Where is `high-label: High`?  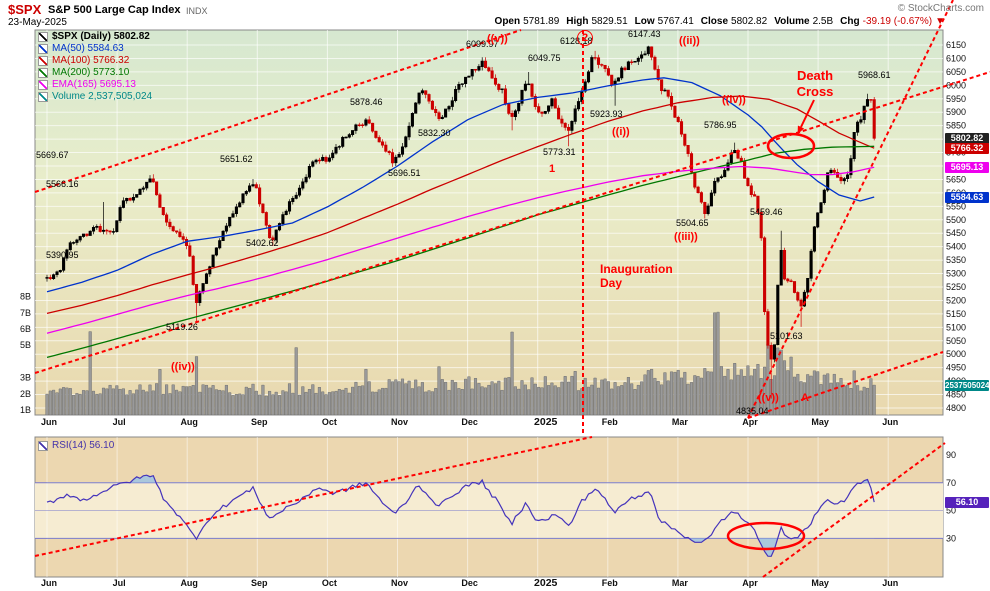
high-label: High is located at coordinates (577, 21).